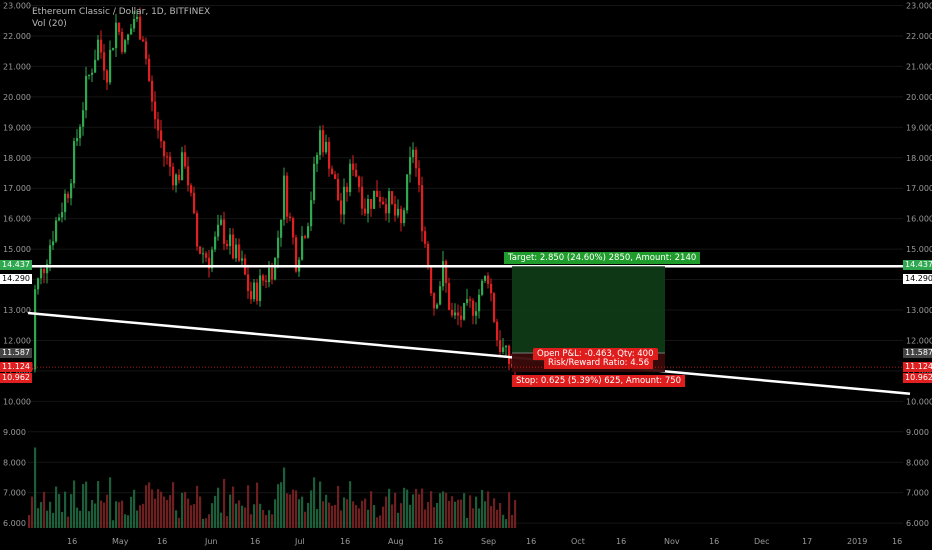 The width and height of the screenshot is (932, 550). Describe the element at coordinates (919, 188) in the screenshot. I see `y-tick-right: 17.000` at that location.